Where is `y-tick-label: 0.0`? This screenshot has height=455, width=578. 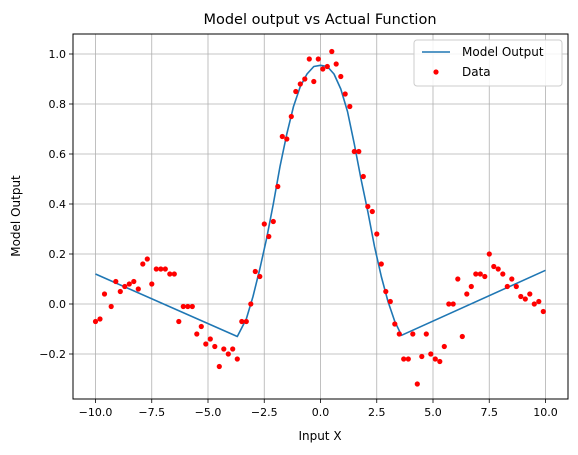 y-tick-label: 0.0 is located at coordinates (58, 304).